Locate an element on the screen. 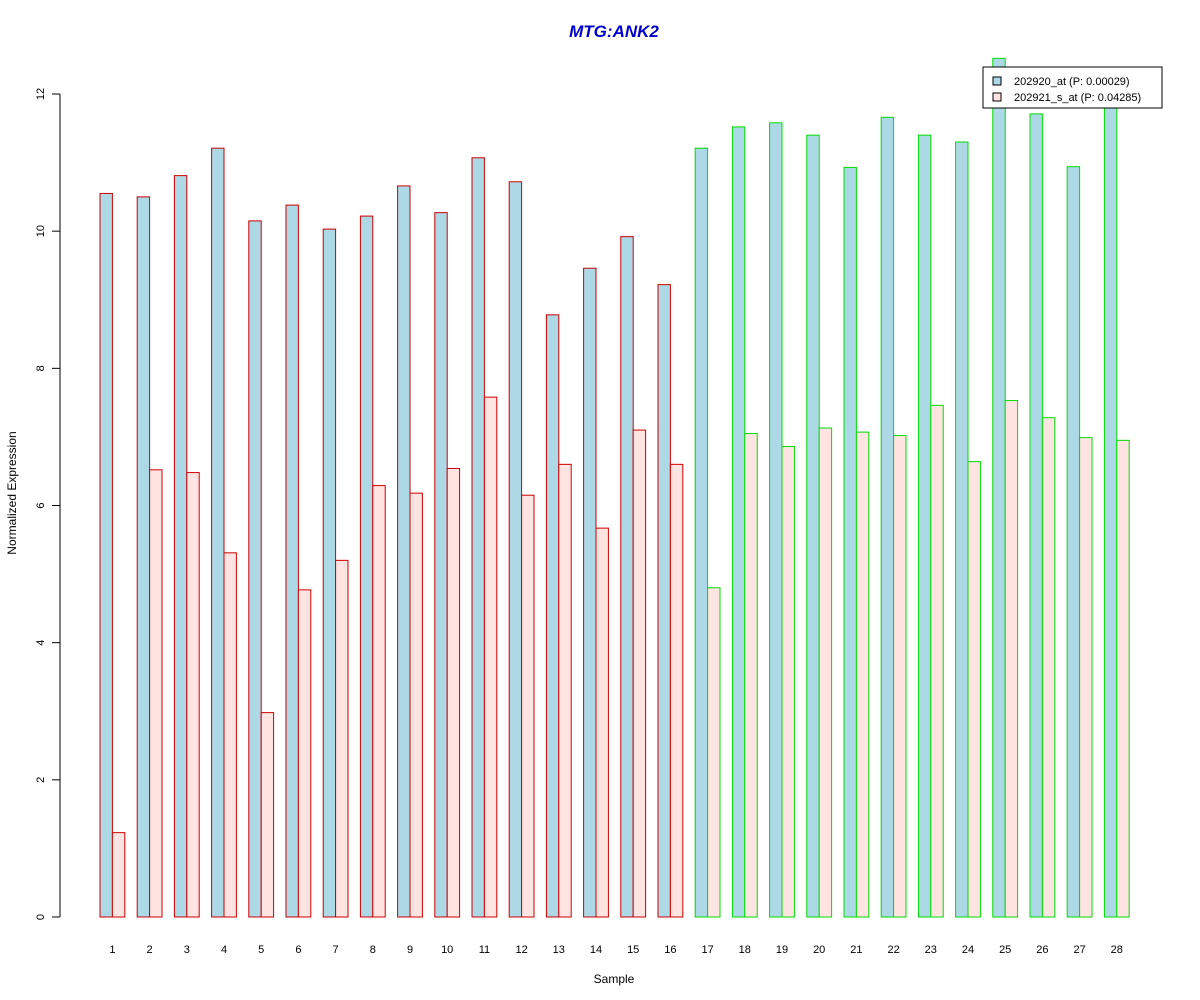  x-tick-label: 16 is located at coordinates (670, 950).